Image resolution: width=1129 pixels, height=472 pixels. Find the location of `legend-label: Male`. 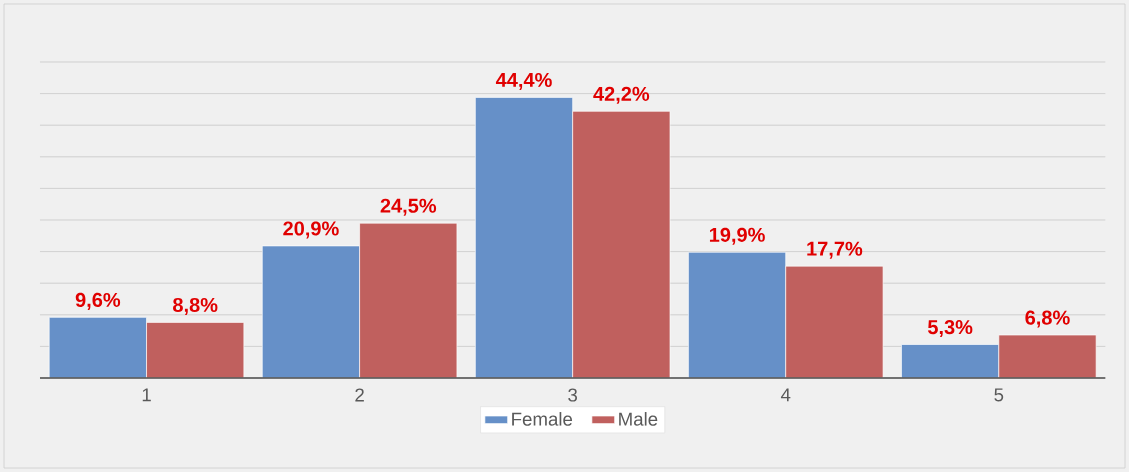

legend-label: Male is located at coordinates (638, 419).